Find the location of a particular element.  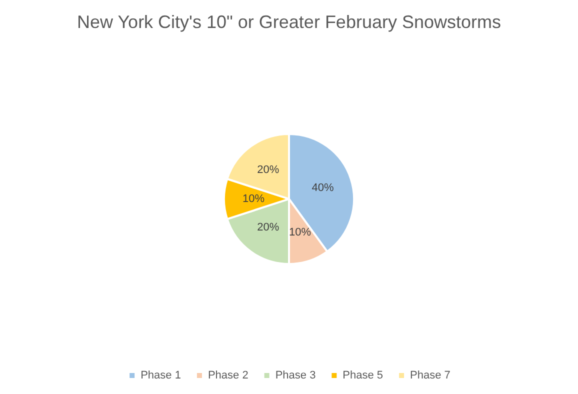

legend-label: Phase 3 is located at coordinates (295, 376).